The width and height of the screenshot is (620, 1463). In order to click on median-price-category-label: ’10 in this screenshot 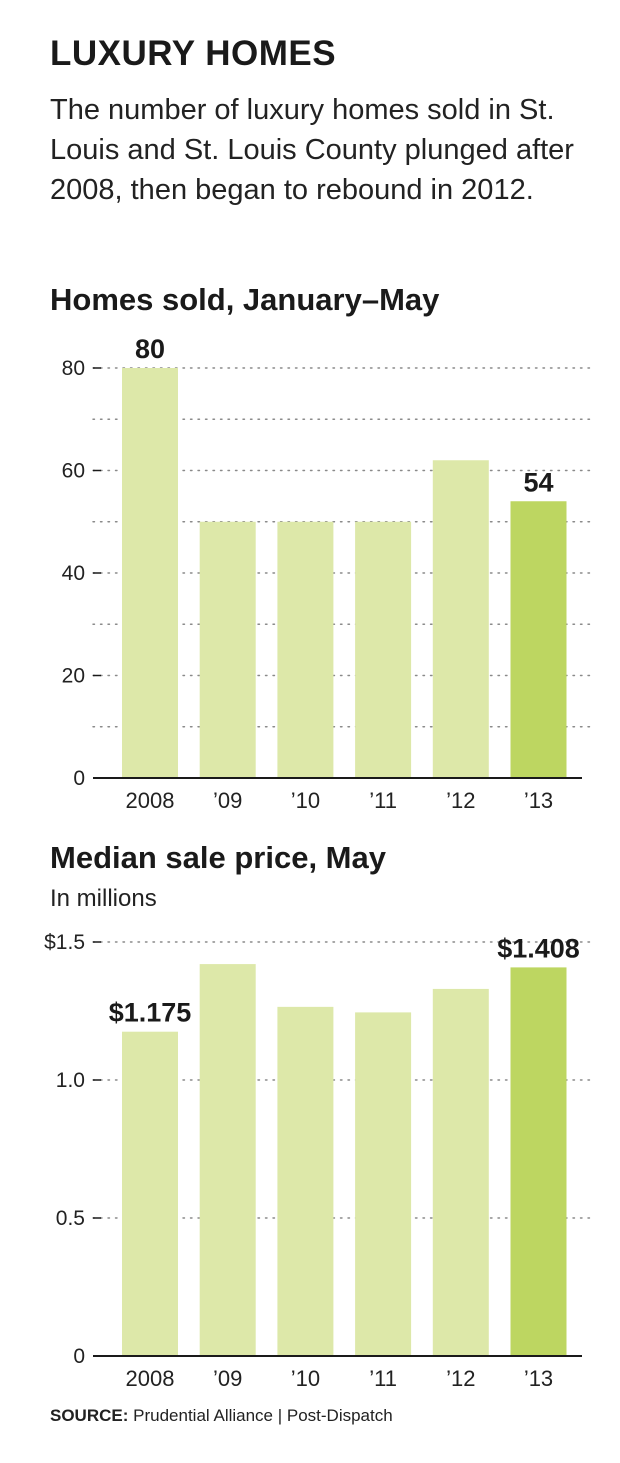, I will do `click(305, 1378)`.